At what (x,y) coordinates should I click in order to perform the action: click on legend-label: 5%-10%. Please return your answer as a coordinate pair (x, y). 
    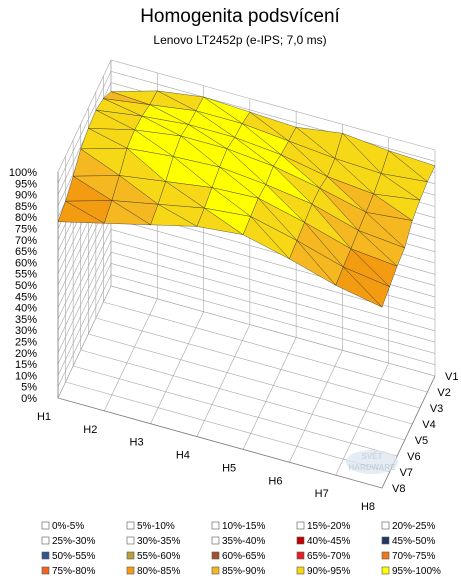
    Looking at the image, I should click on (156, 526).